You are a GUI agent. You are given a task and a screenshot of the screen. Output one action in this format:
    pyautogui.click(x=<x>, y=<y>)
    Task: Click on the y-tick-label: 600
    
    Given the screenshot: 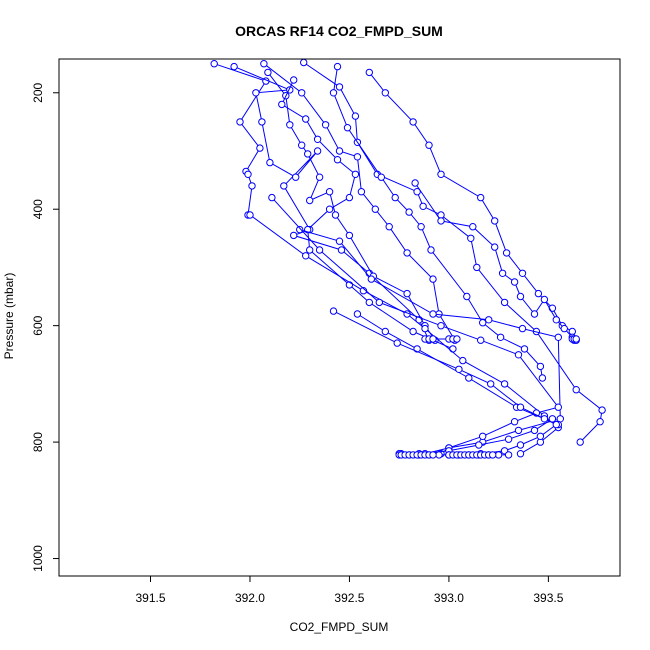 What is the action you would take?
    pyautogui.click(x=38, y=325)
    